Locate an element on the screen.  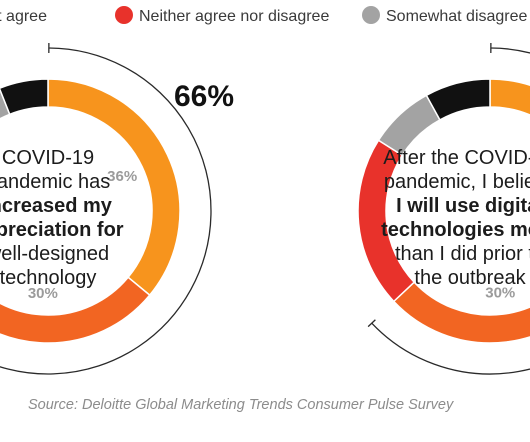
center-statement-line: COVID-19 is located at coordinates (48, 158).